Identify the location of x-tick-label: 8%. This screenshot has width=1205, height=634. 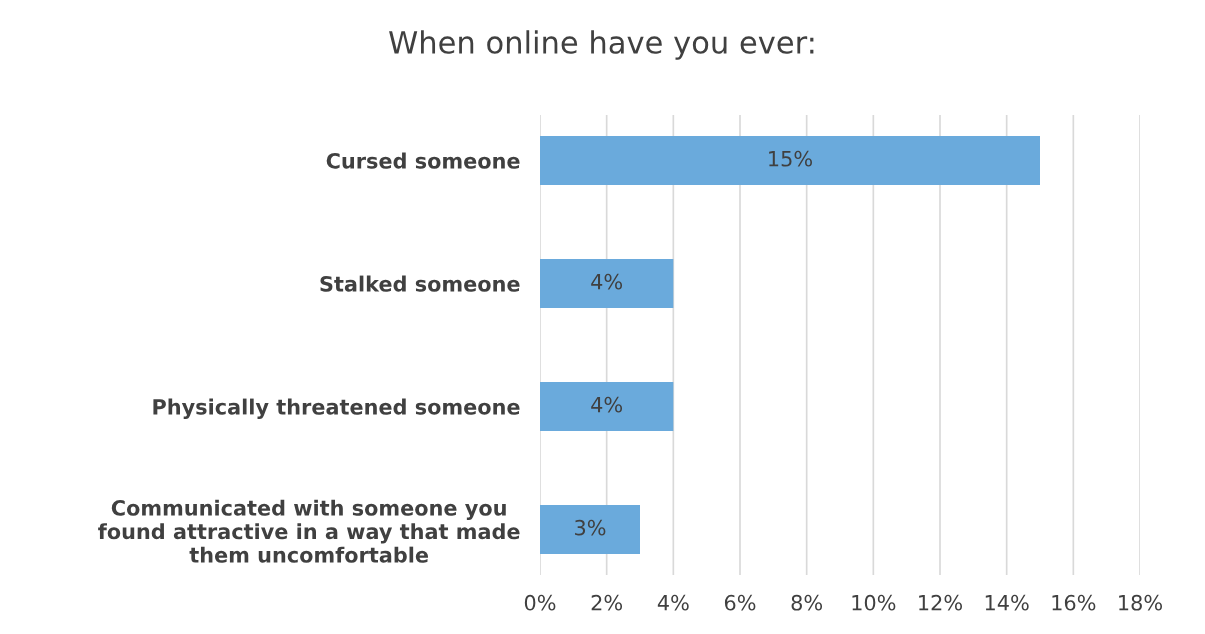
(807, 602).